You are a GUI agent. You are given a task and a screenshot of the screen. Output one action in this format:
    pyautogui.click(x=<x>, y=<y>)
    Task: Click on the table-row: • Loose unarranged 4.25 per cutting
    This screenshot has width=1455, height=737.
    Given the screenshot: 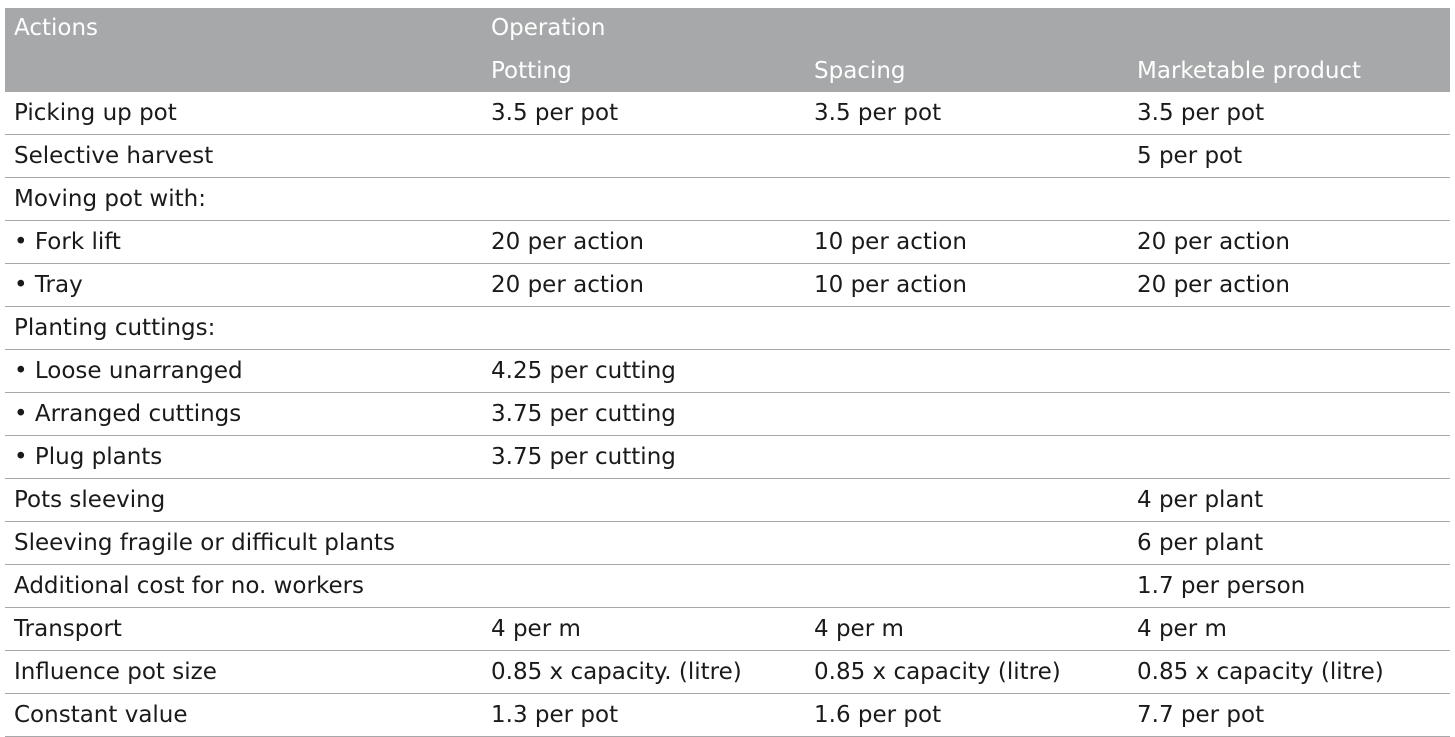 What is the action you would take?
    pyautogui.click(x=727, y=371)
    